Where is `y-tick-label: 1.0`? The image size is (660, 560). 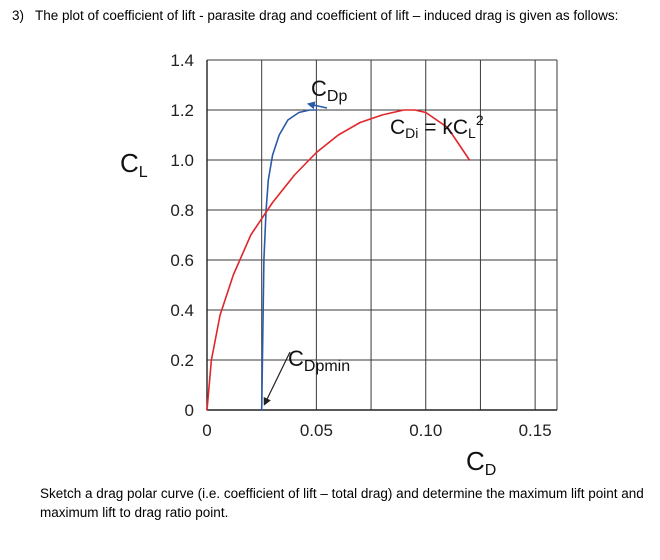 y-tick-label: 1.0 is located at coordinates (182, 160).